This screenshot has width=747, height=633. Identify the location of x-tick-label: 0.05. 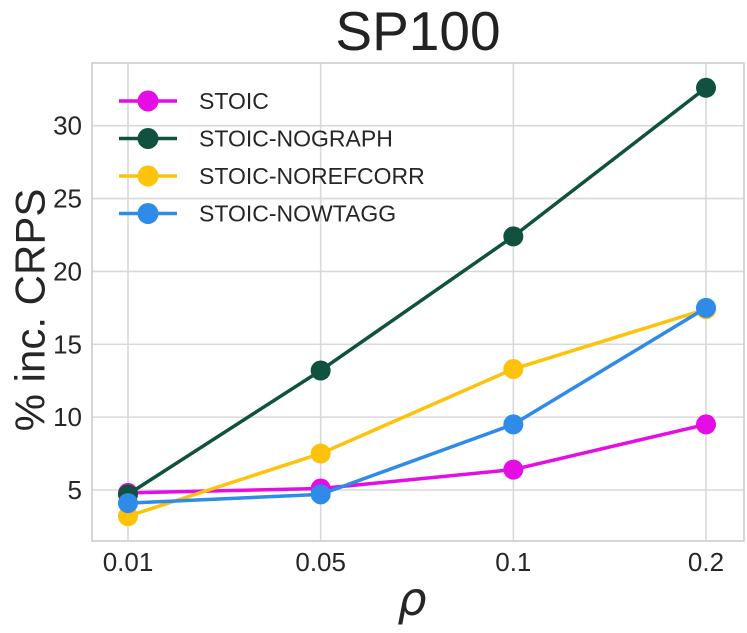
(320, 562).